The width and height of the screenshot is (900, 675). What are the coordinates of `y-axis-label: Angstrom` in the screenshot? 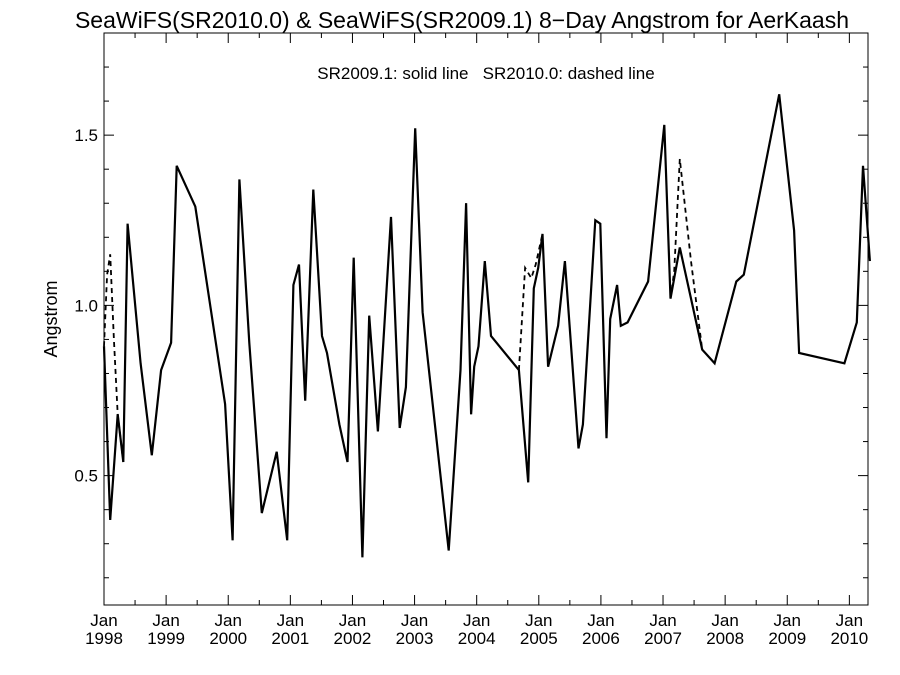 It's located at (51, 318).